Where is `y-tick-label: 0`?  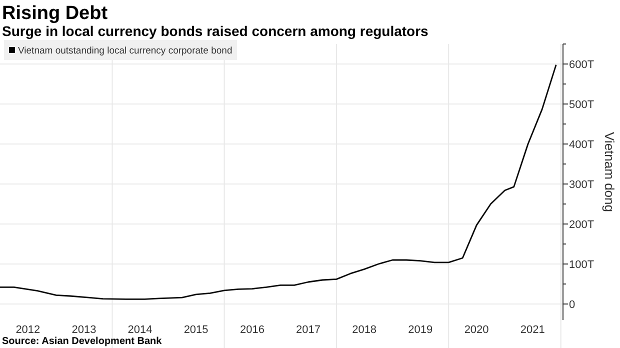 y-tick-label: 0 is located at coordinates (572, 305).